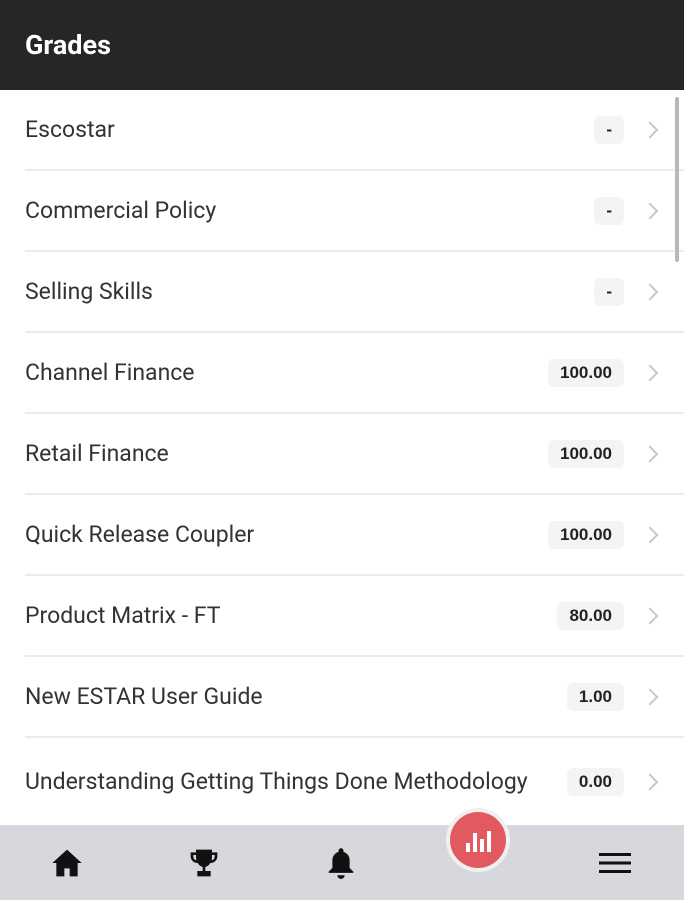 Image resolution: width=684 pixels, height=900 pixels. What do you see at coordinates (354, 454) in the screenshot?
I see `grade-row: Retail Finance 100.00` at bounding box center [354, 454].